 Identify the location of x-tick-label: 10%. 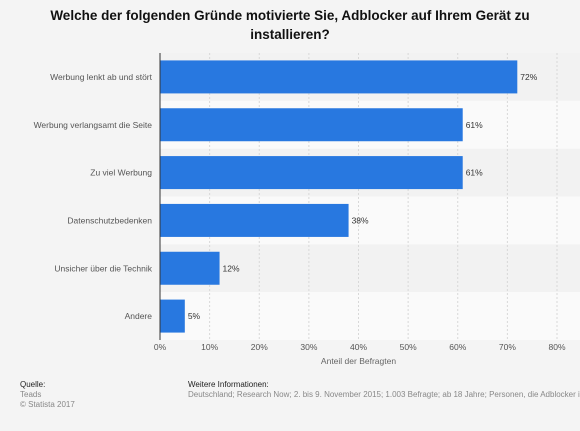
(209, 347).